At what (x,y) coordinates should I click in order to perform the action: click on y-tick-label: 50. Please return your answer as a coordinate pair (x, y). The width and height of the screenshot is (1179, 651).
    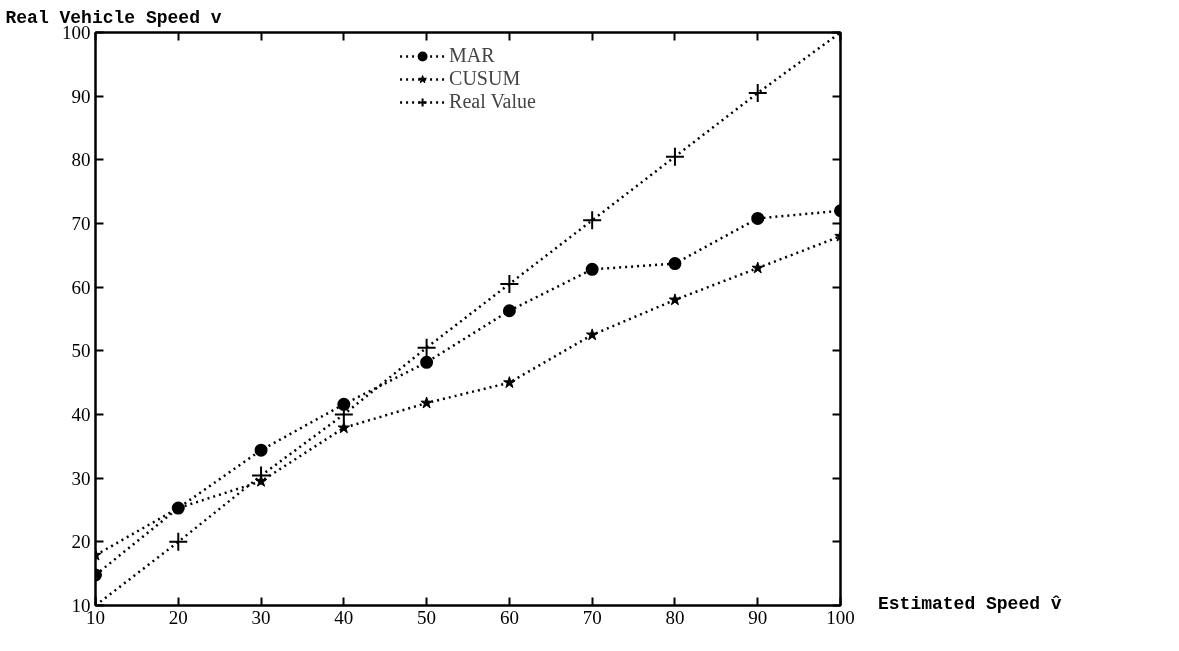
    Looking at the image, I should click on (81, 351).